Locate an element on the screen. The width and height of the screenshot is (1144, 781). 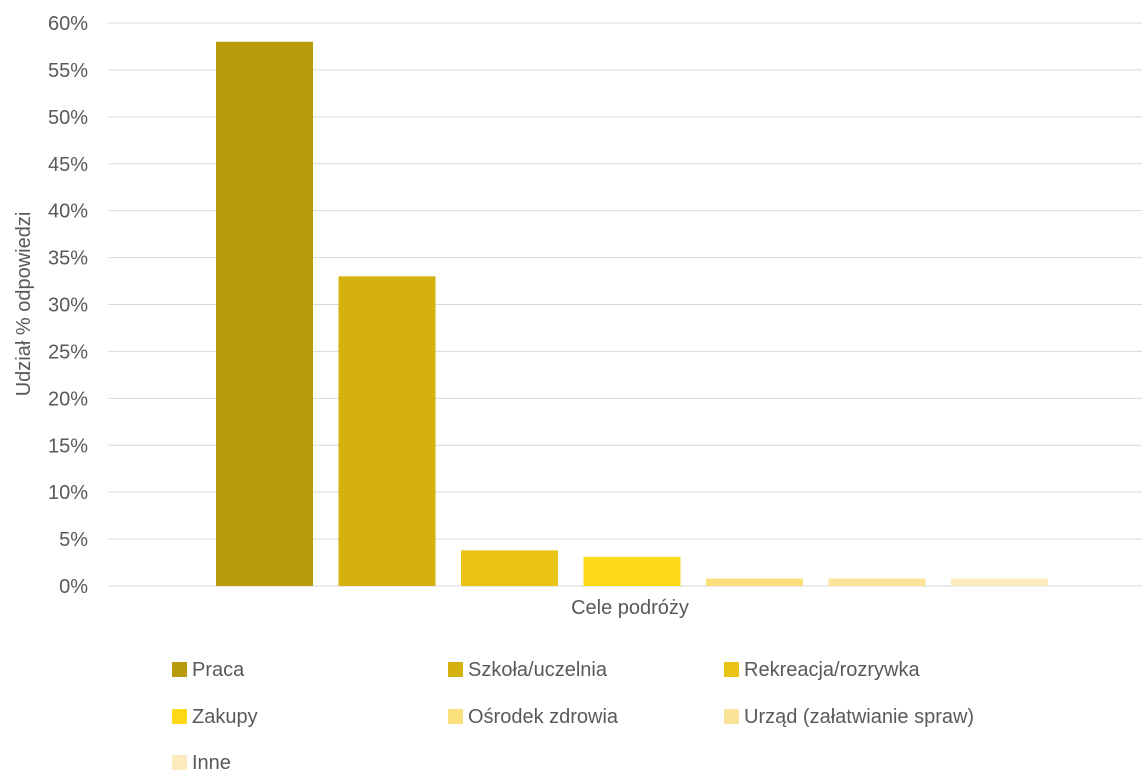
y-tick-label: 35% is located at coordinates (68, 259).